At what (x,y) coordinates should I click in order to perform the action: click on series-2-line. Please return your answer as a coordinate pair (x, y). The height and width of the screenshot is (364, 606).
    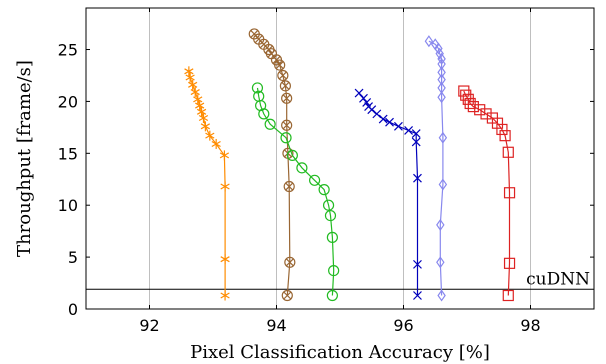
    Looking at the image, I should click on (295, 191).